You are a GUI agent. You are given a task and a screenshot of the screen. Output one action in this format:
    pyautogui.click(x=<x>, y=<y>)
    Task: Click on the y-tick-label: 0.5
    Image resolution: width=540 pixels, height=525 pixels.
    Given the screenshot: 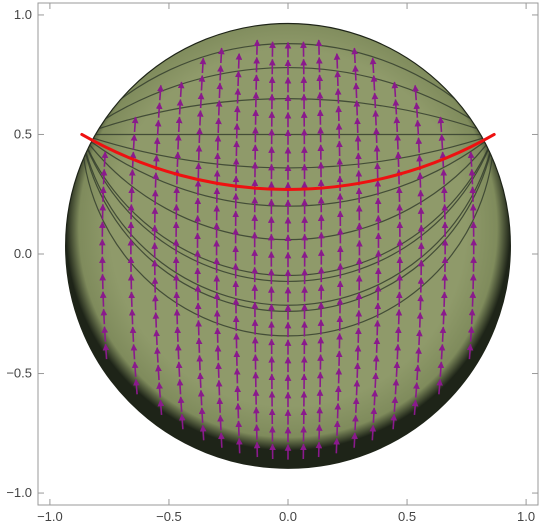 What is the action you would take?
    pyautogui.click(x=23, y=133)
    